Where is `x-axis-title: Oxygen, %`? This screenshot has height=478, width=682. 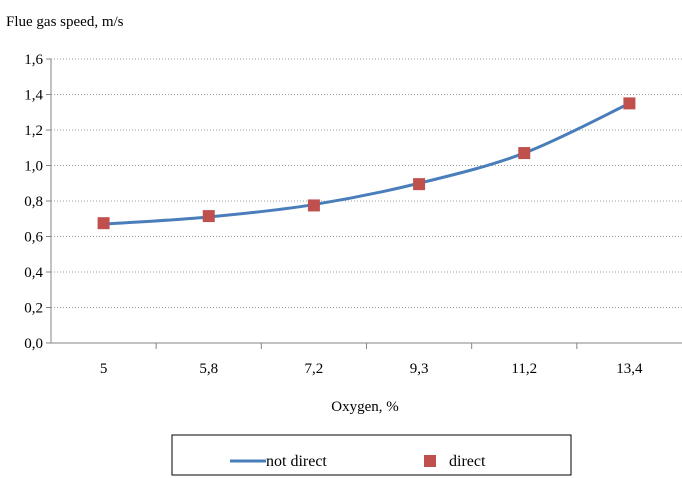 x-axis-title: Oxygen, % is located at coordinates (365, 407).